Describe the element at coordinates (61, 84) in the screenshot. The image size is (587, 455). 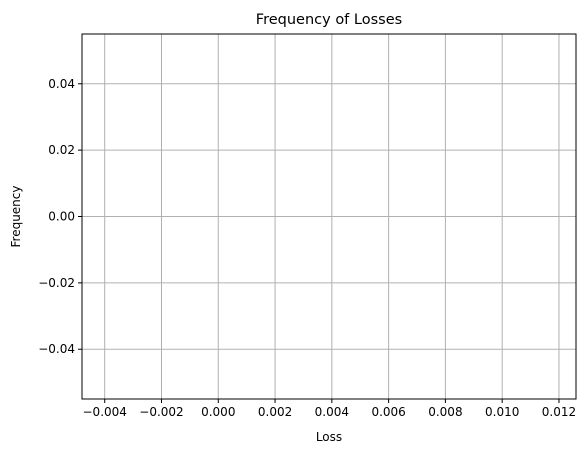
I see `y-tick-label: 0.04` at that location.